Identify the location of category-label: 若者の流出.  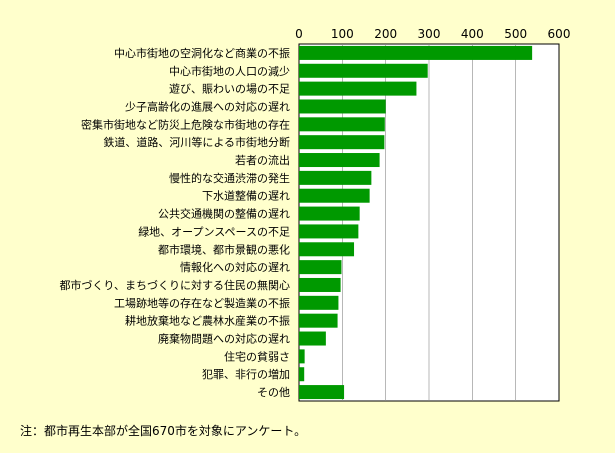
(262, 160).